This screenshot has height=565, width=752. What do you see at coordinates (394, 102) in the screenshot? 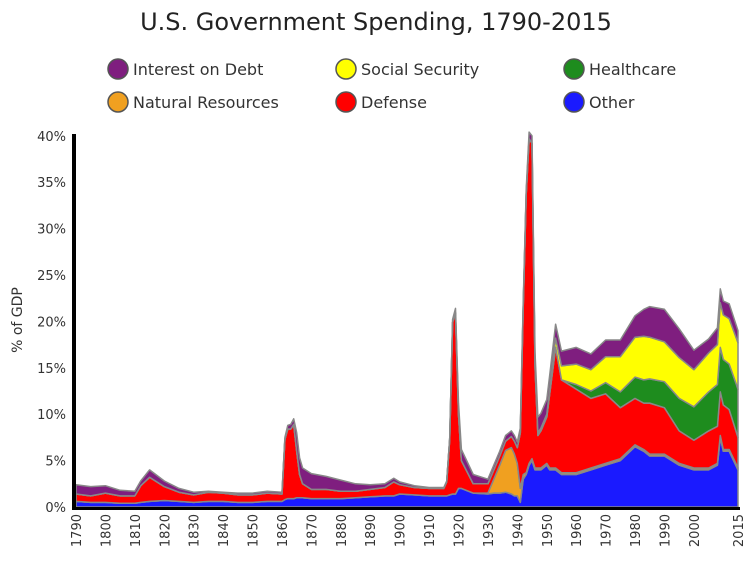
I see `legend-label: Defense` at bounding box center [394, 102].